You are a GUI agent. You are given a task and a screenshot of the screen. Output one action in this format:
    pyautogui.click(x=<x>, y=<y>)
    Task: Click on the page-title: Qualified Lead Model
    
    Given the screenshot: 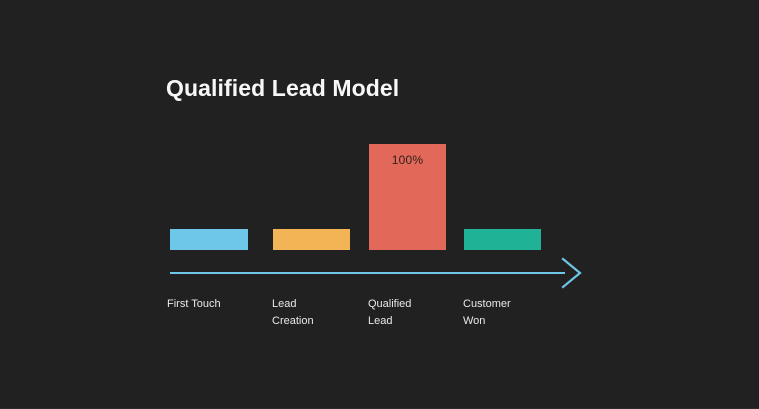 What is the action you would take?
    pyautogui.click(x=283, y=88)
    